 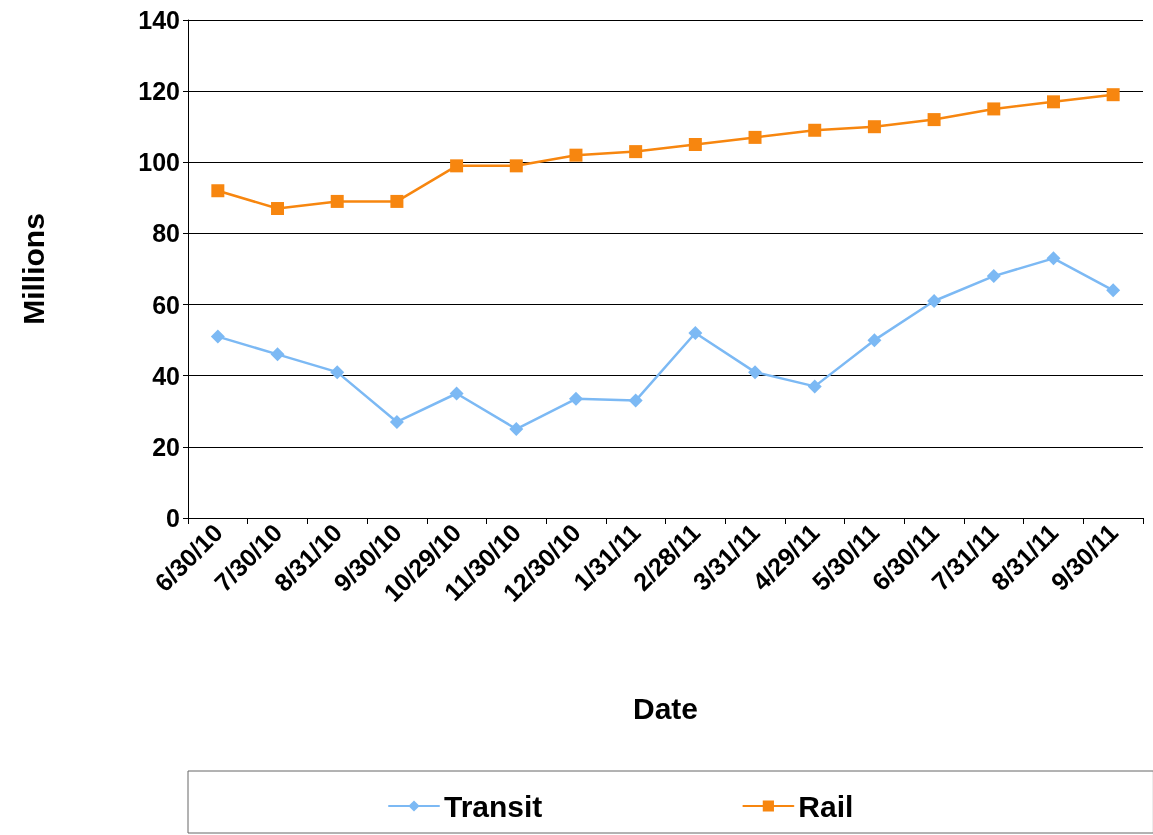 I want to click on y-tick-label: 100, so click(x=159, y=162).